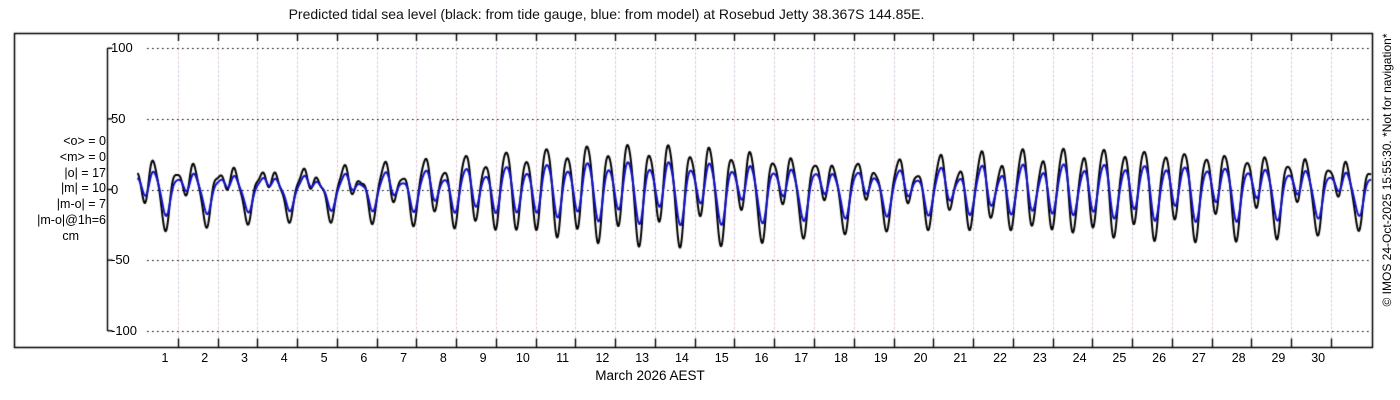 This screenshot has width=1400, height=400. What do you see at coordinates (82, 156) in the screenshot?
I see `stat-line: <m> = 0` at bounding box center [82, 156].